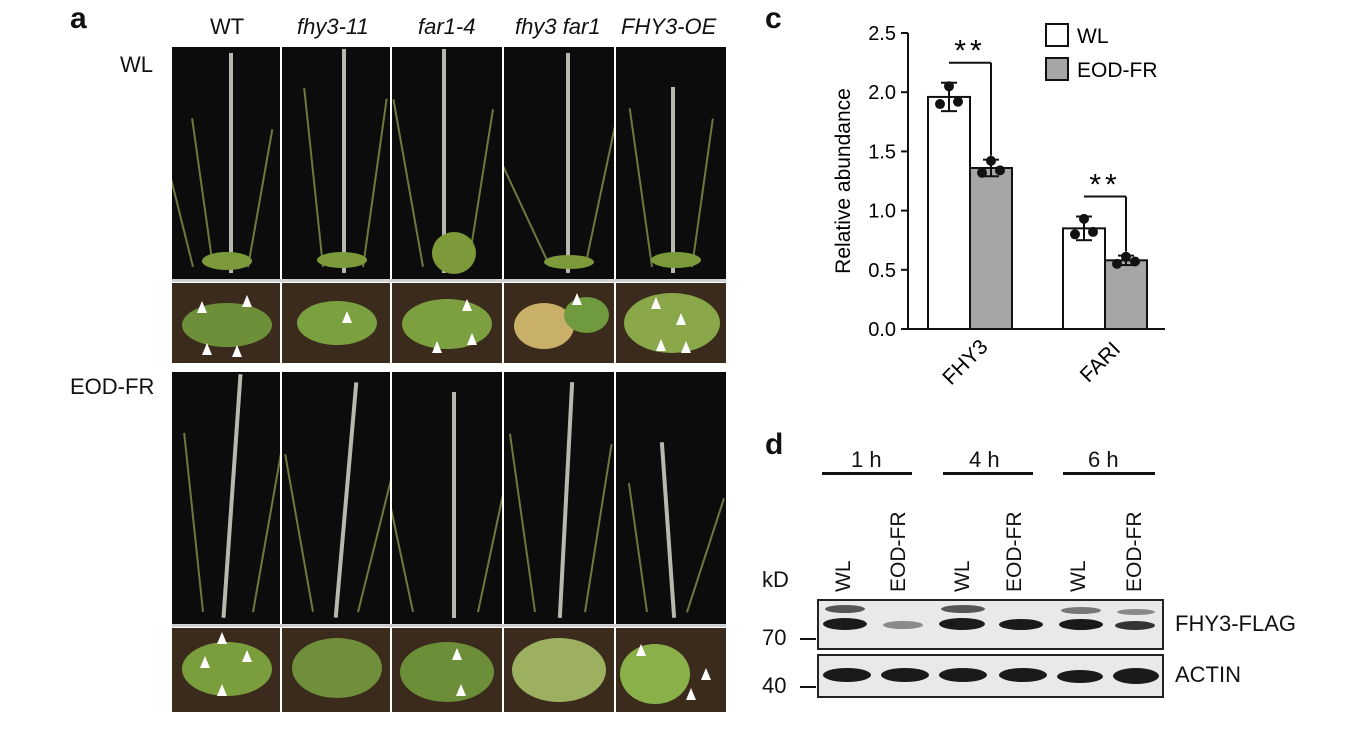 This screenshot has height=735, width=1367. What do you see at coordinates (226, 670) in the screenshot?
I see `rosette-photo-wt-eodfr` at bounding box center [226, 670].